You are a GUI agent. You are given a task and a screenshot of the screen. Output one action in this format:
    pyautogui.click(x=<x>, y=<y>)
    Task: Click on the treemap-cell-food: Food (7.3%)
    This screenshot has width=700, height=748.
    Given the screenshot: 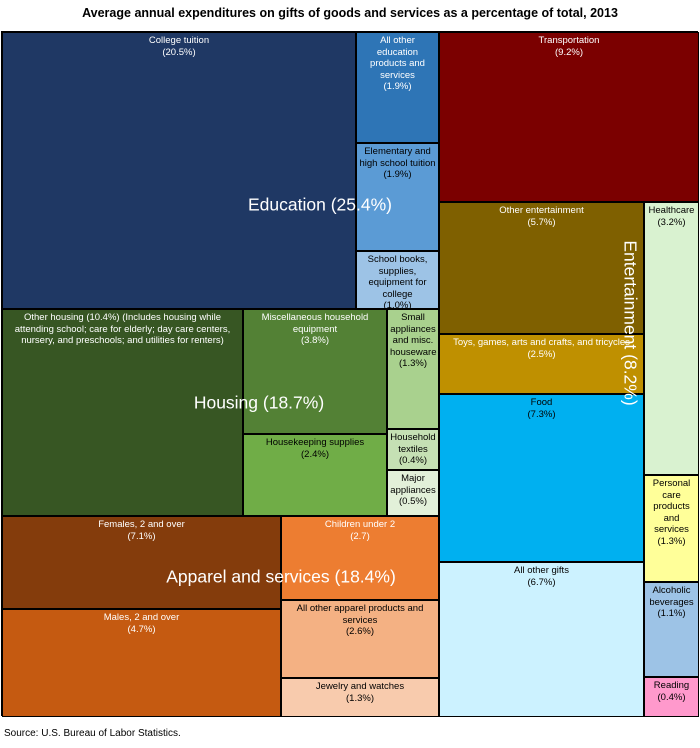 What is the action you would take?
    pyautogui.click(x=541, y=478)
    